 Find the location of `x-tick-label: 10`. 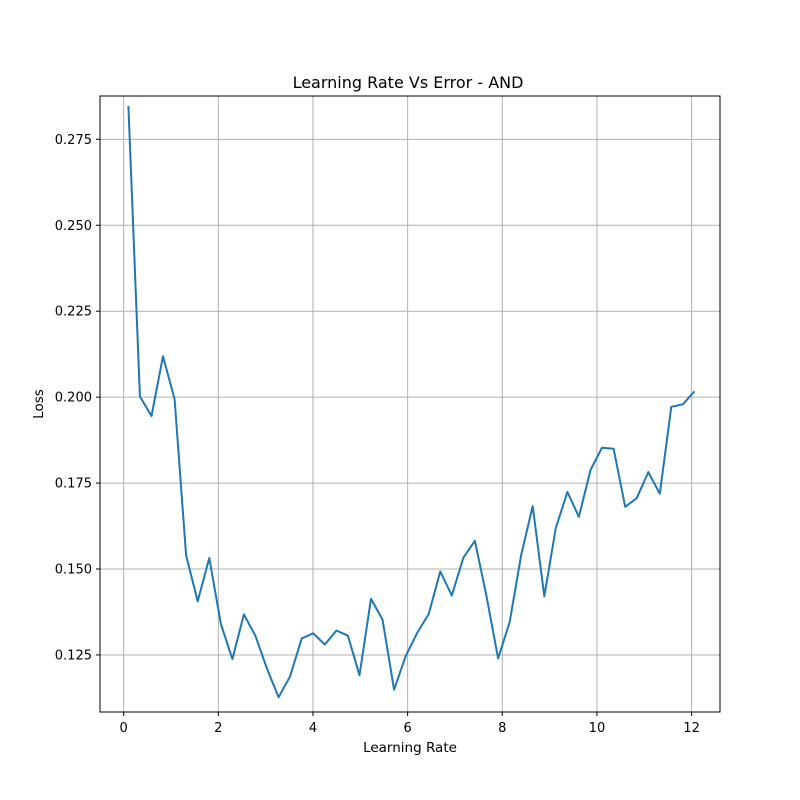

x-tick-label: 10 is located at coordinates (597, 728).